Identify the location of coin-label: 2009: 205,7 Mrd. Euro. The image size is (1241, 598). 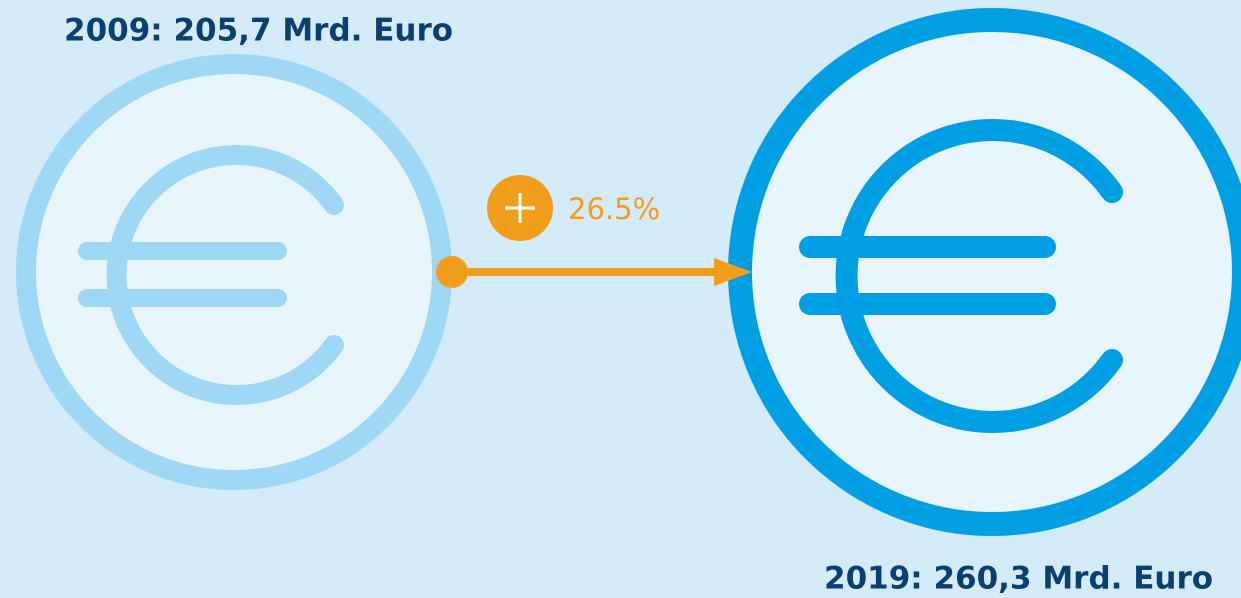
(258, 31).